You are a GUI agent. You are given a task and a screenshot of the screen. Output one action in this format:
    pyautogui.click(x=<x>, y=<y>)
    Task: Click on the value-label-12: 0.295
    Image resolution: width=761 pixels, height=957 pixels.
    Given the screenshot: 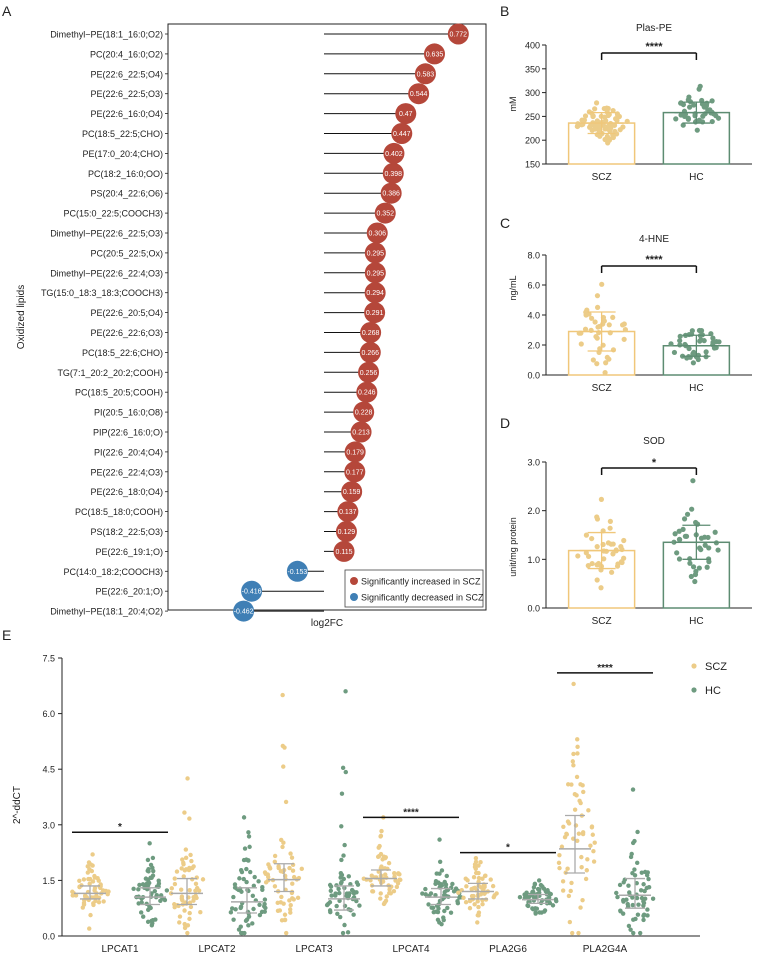 What is the action you would take?
    pyautogui.click(x=376, y=273)
    